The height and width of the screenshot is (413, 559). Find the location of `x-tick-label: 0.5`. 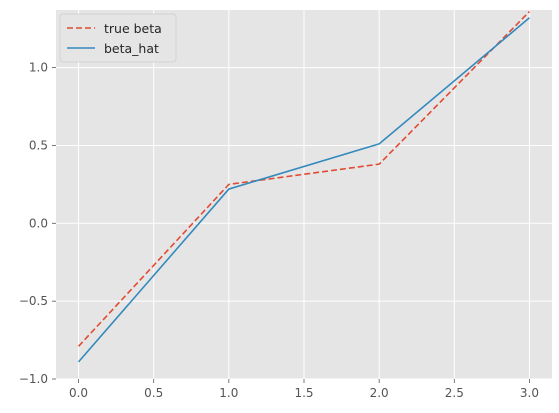

x-tick-label: 0.5 is located at coordinates (153, 393).